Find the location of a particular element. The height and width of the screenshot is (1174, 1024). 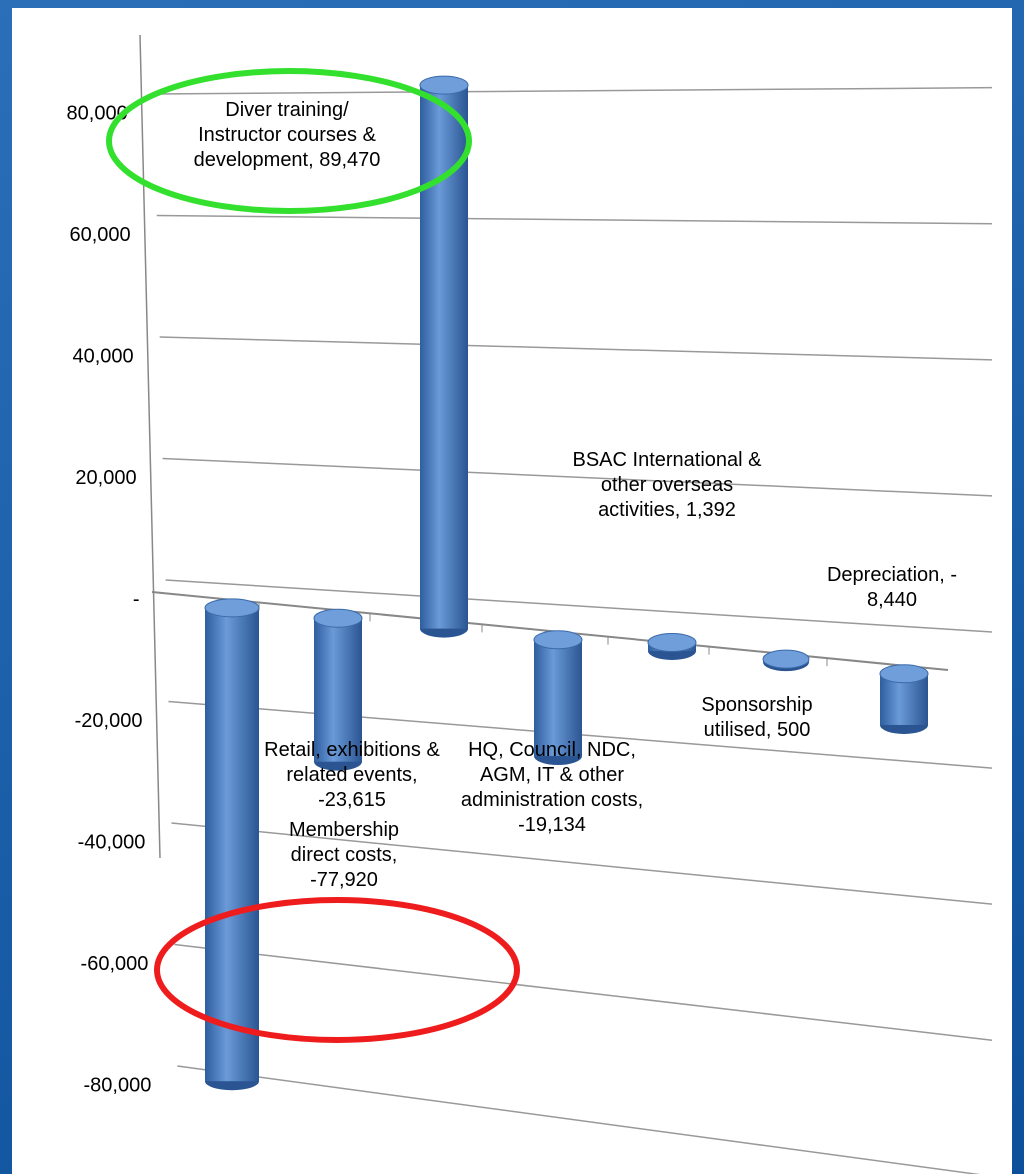

y-tick-label: -20,000 is located at coordinates (109, 721).